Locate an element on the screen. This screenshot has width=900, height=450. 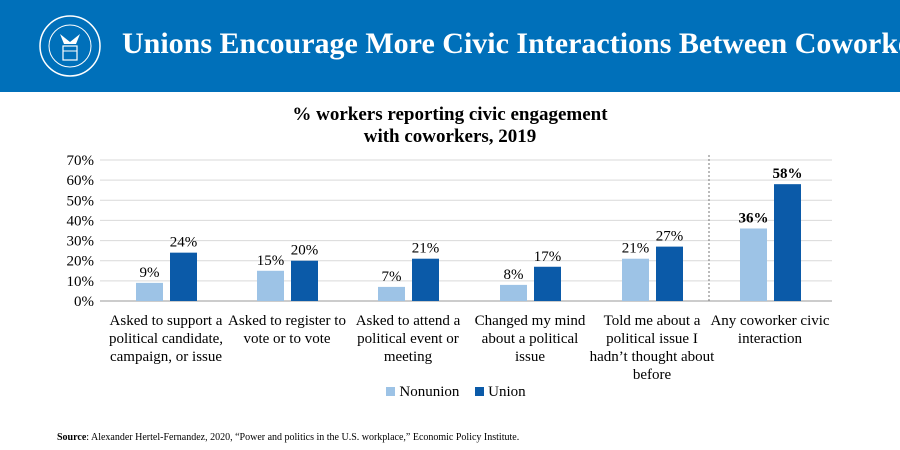
y-tick-label: 20% is located at coordinates (81, 262).